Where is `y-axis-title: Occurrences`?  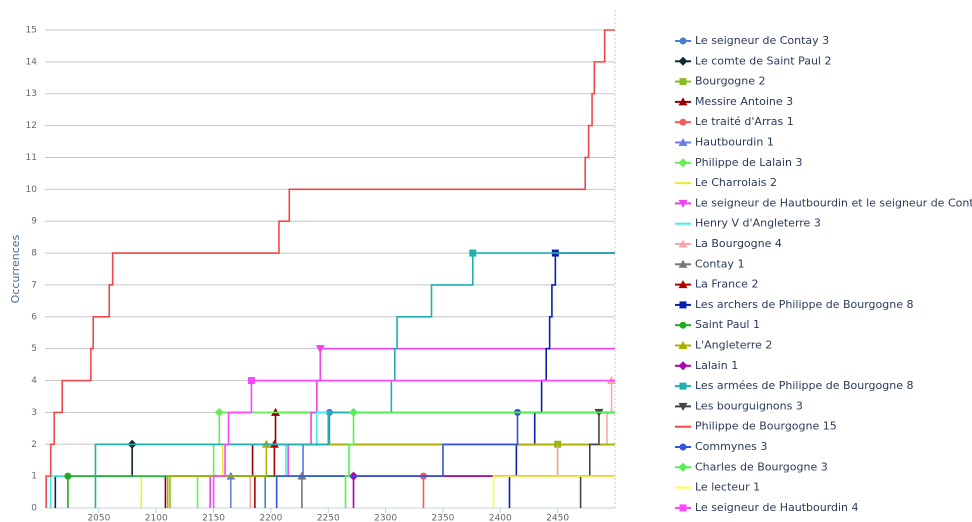
y-axis-title: Occurrences is located at coordinates (15, 268).